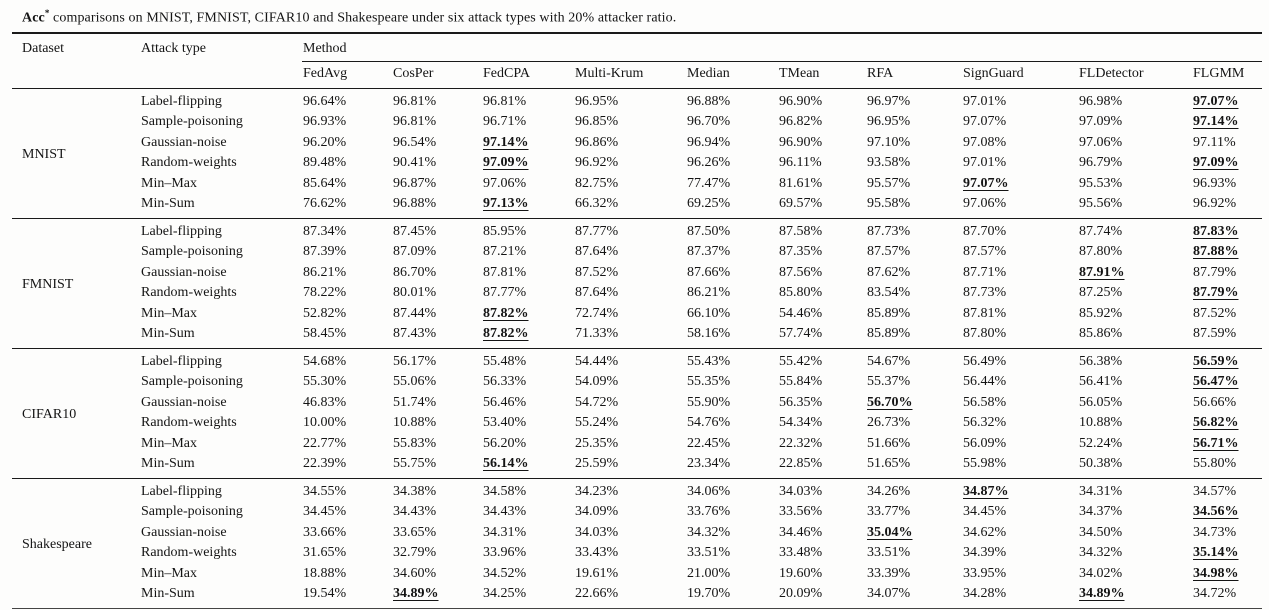  Describe the element at coordinates (889, 594) in the screenshot. I see `accuracy-value: 34.07%` at that location.